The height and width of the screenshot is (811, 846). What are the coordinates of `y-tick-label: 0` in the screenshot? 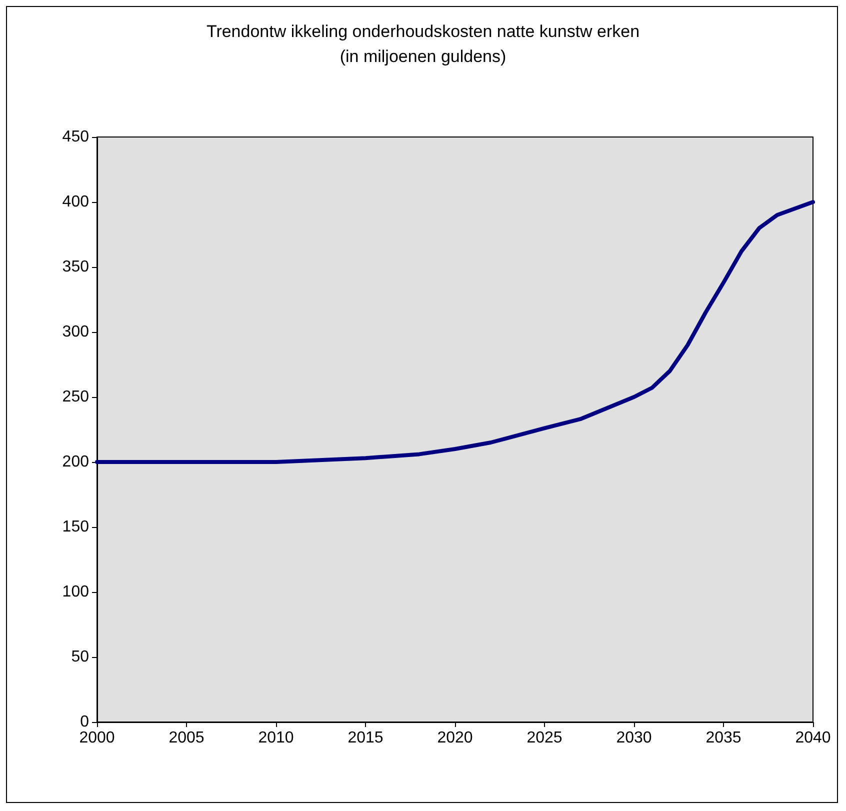 It's located at (85, 722).